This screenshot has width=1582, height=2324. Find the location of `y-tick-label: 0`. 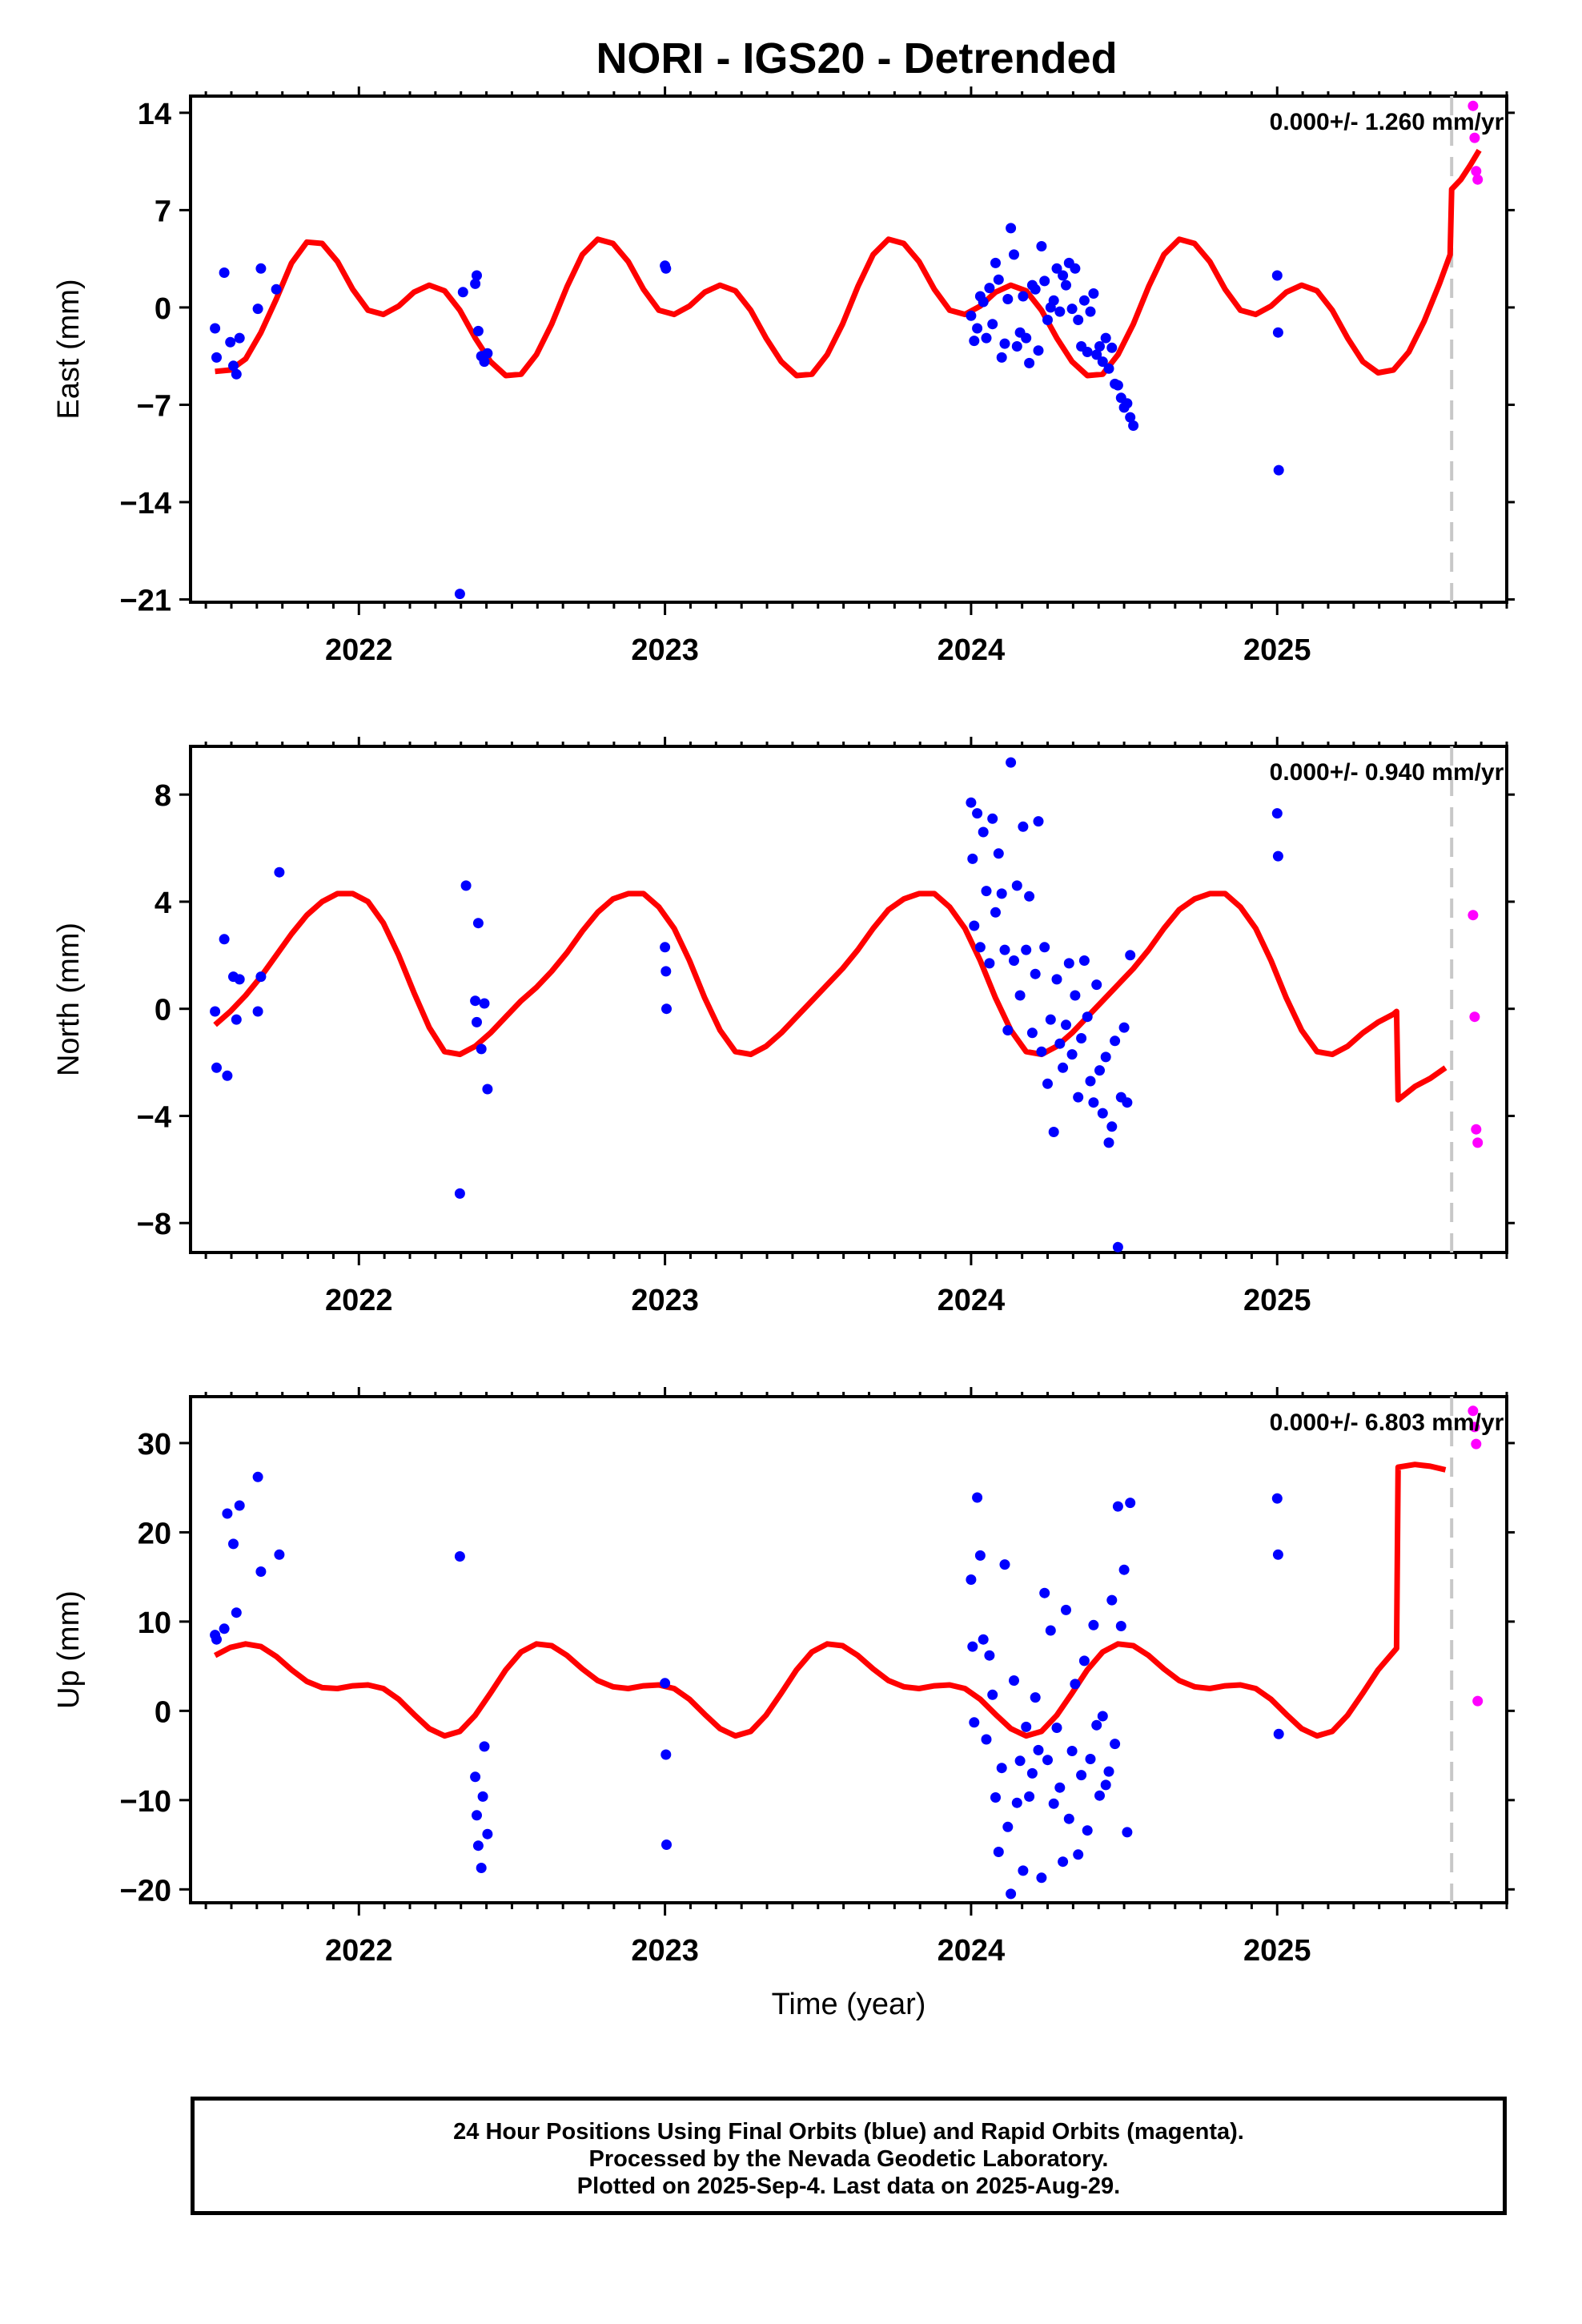

y-tick-label: 0 is located at coordinates (163, 1010).